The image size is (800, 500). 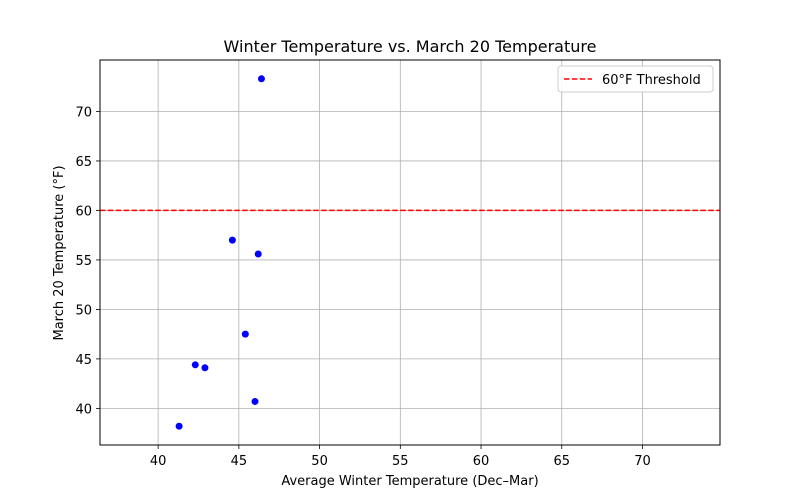 What do you see at coordinates (83, 162) in the screenshot?
I see `y-tick-label: 65` at bounding box center [83, 162].